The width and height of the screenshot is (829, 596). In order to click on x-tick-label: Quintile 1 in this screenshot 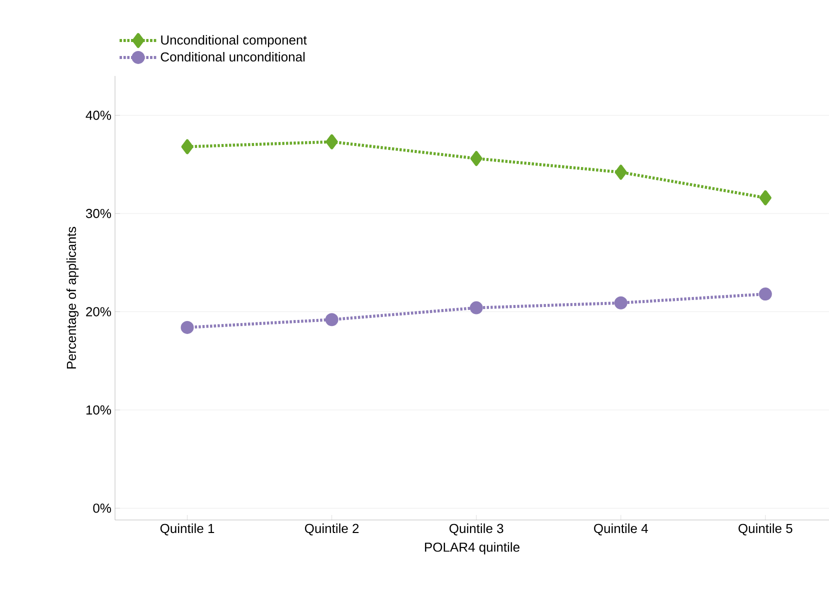, I will do `click(187, 530)`.